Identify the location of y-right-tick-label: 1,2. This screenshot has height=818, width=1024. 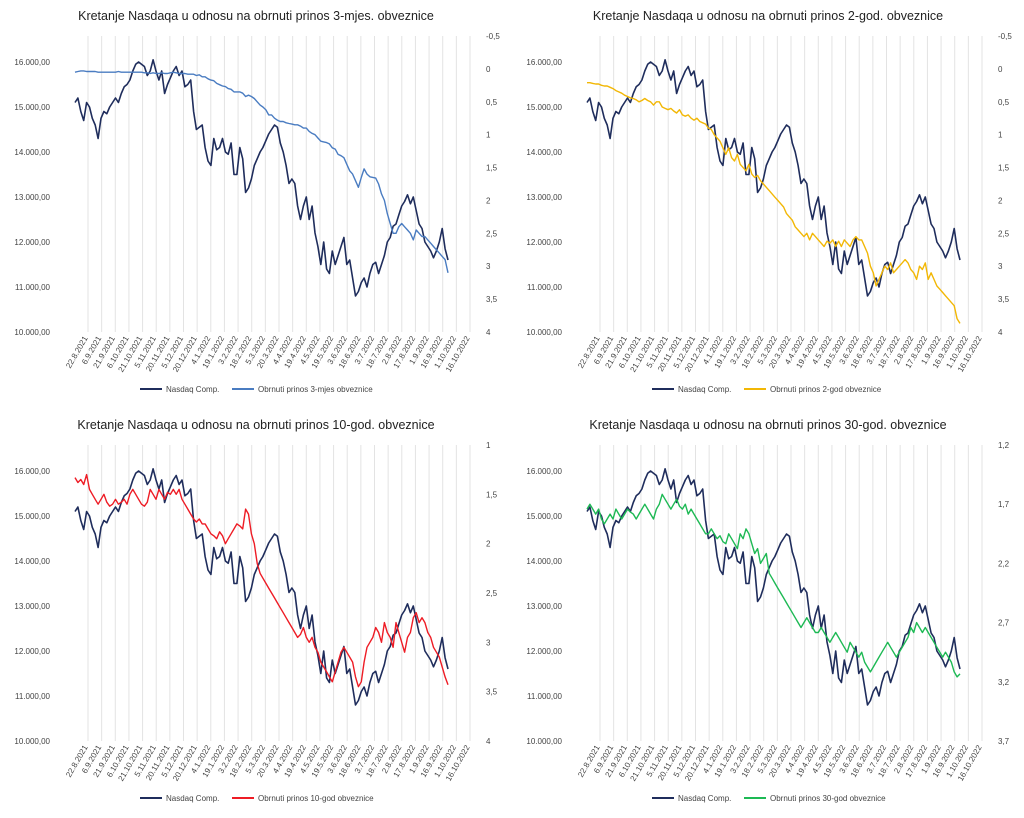
(1004, 445).